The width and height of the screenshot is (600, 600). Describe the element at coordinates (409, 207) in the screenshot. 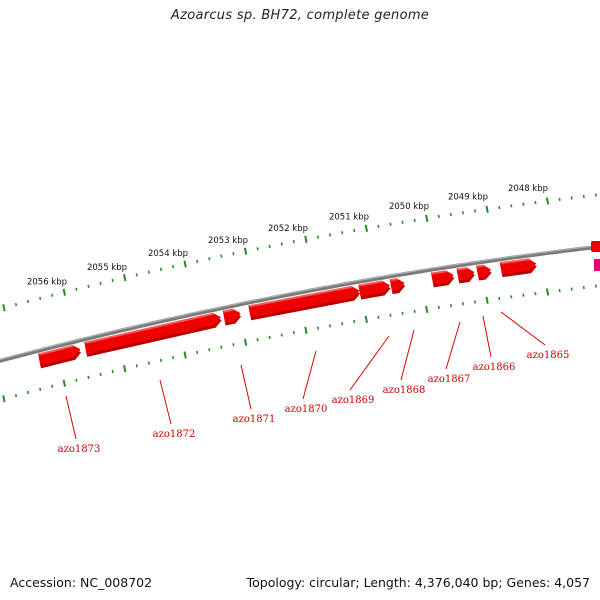

I see `kbp-label: 2050 kbp` at that location.